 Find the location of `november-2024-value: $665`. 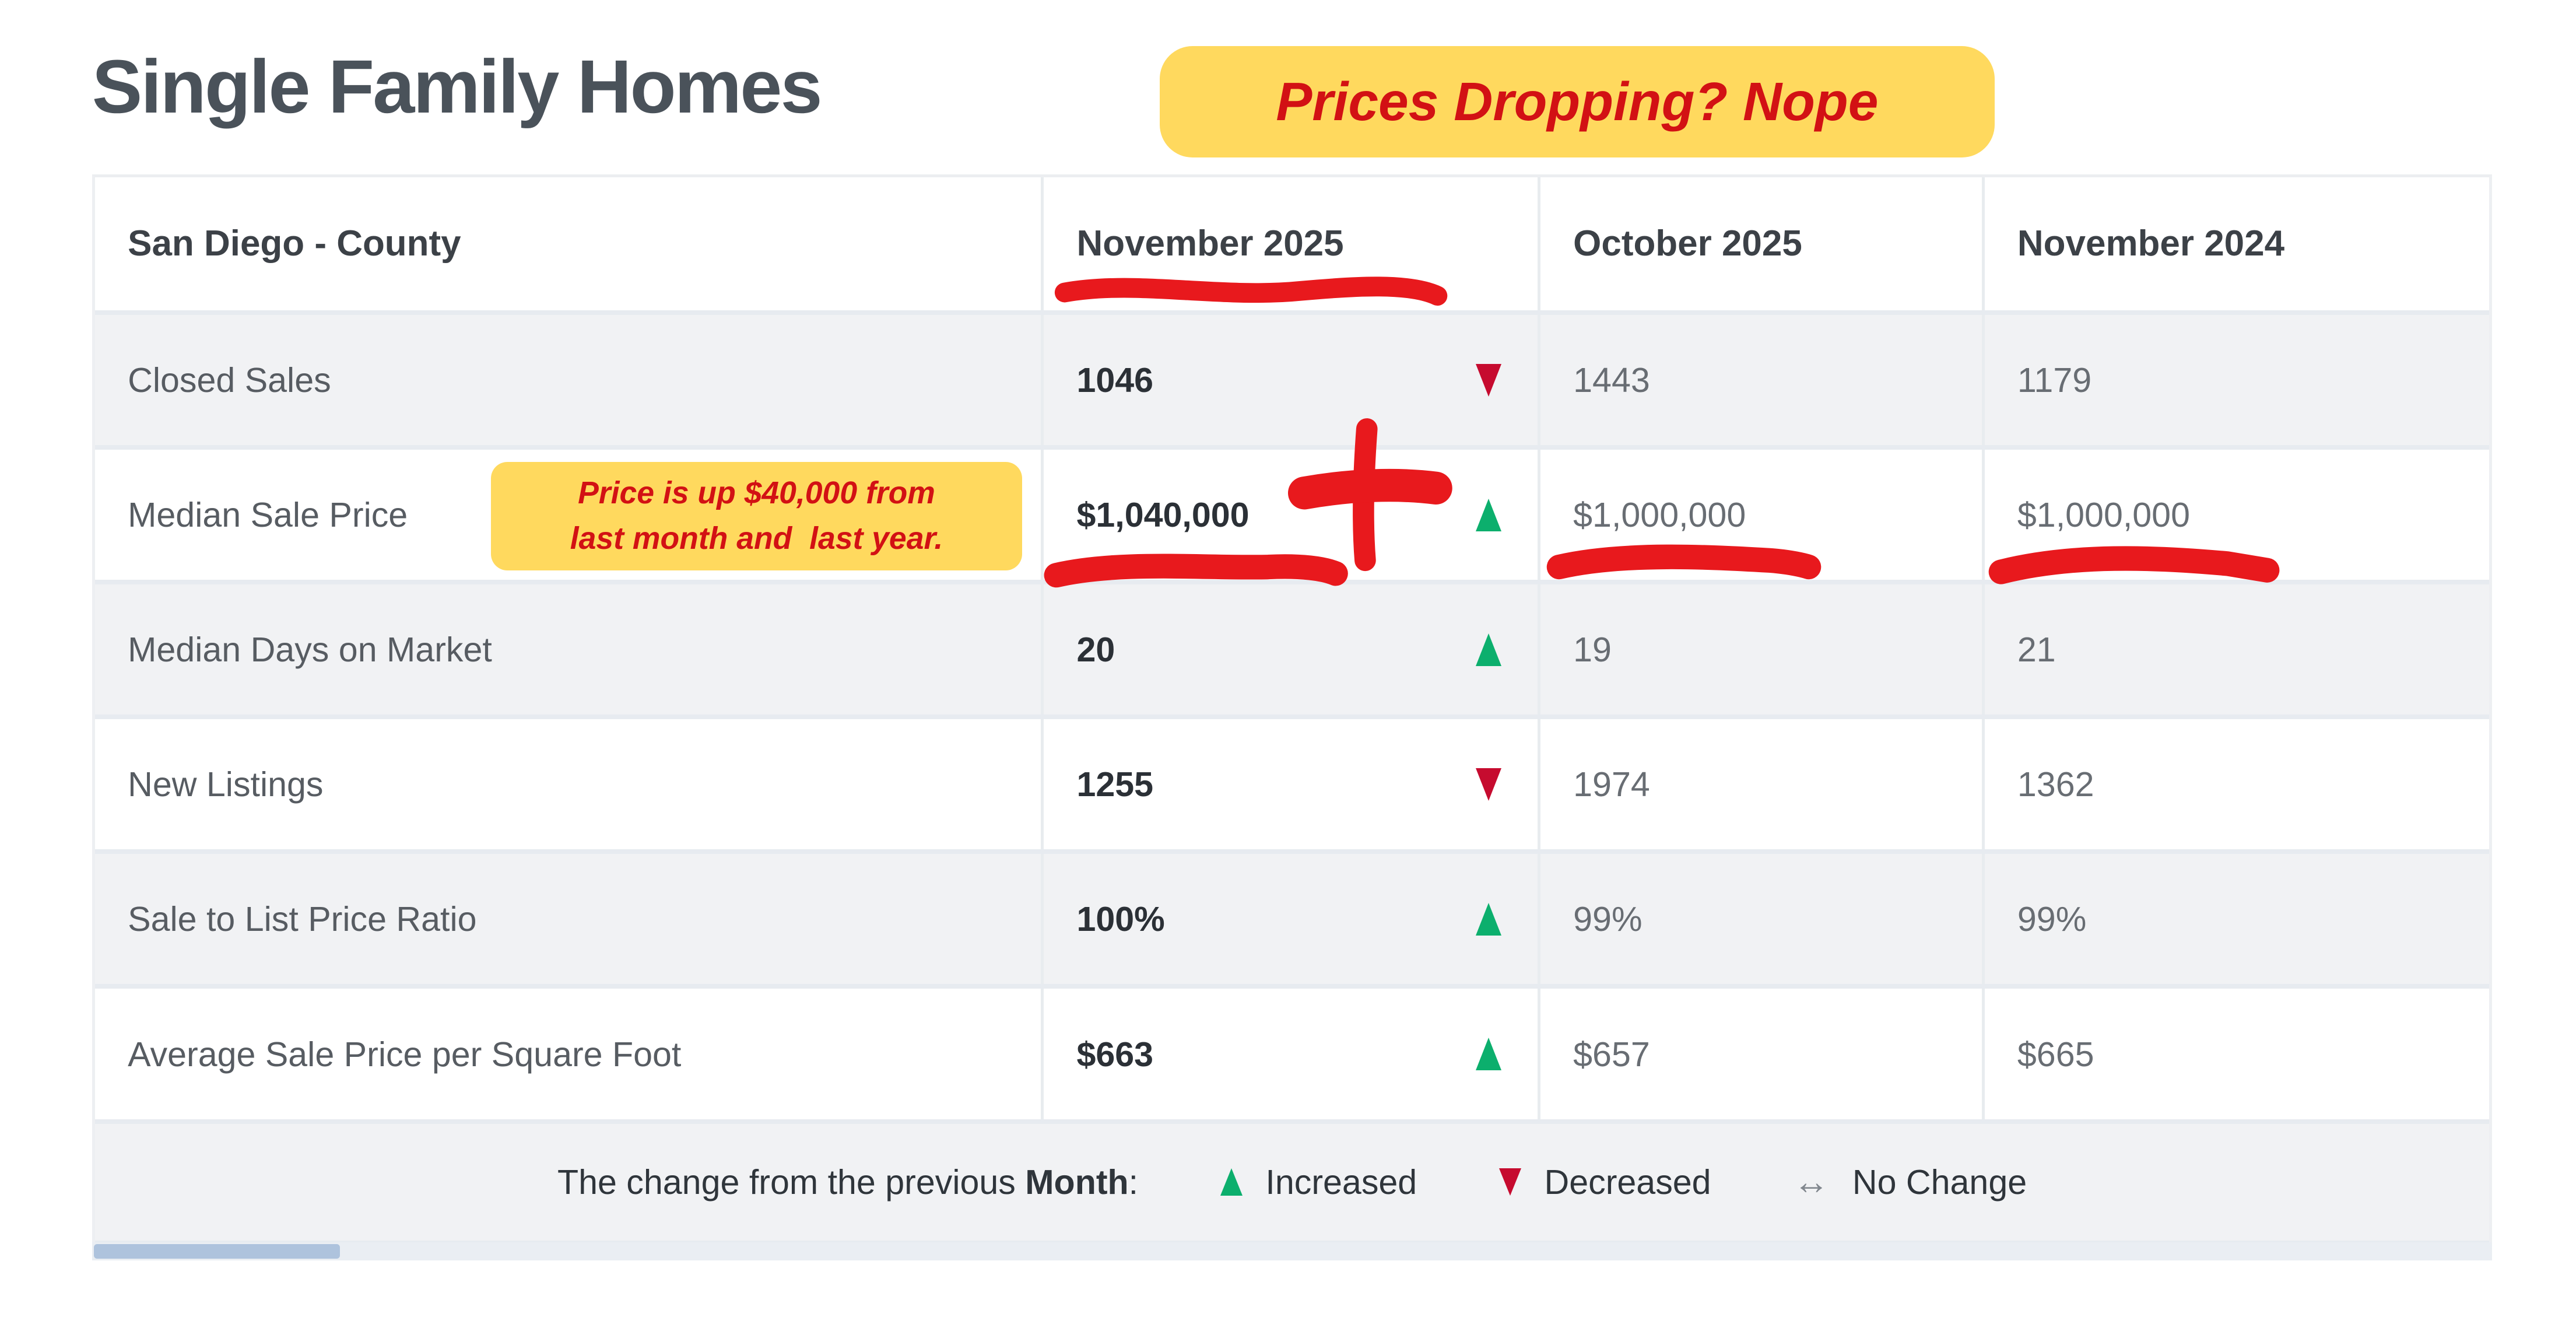

november-2024-value: $665 is located at coordinates (2055, 1054).